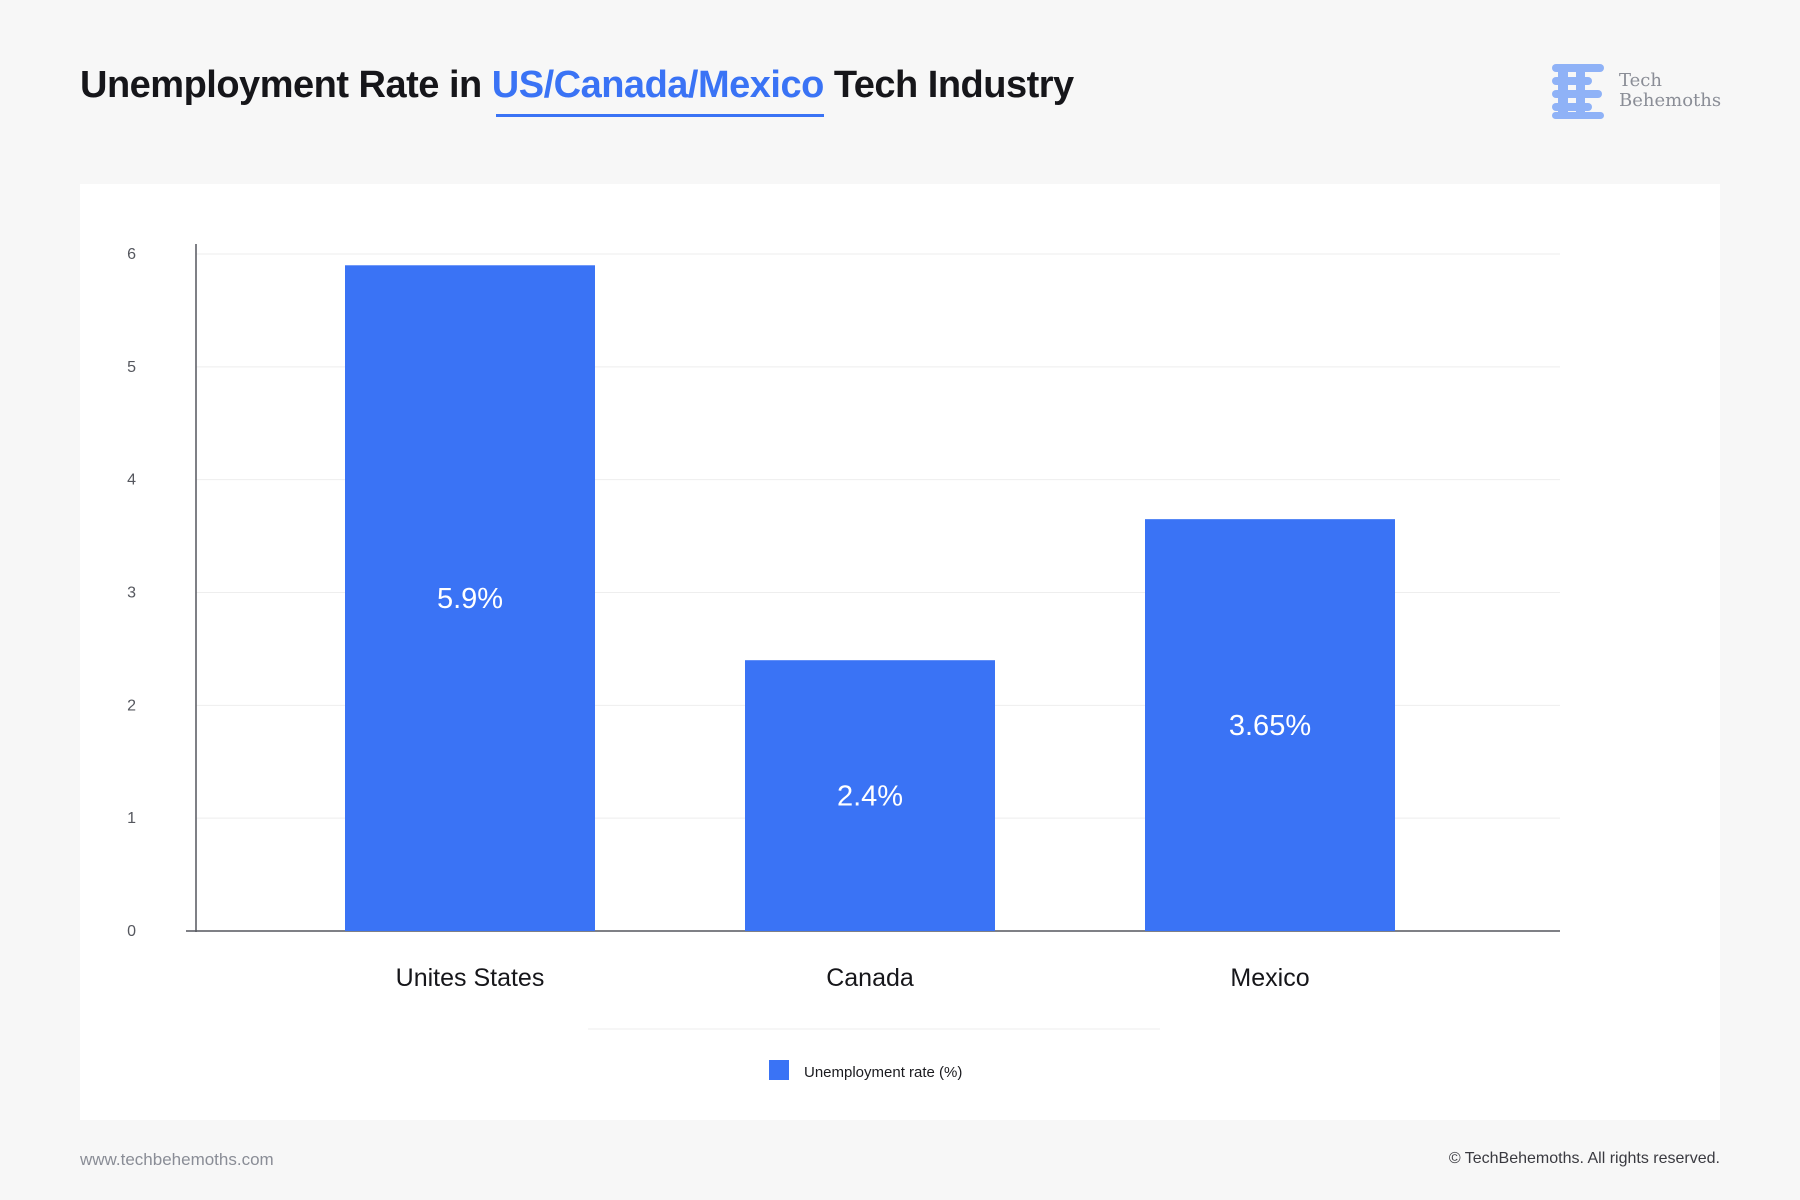 This screenshot has height=1200, width=1800. I want to click on bar-mexico, so click(1270, 725).